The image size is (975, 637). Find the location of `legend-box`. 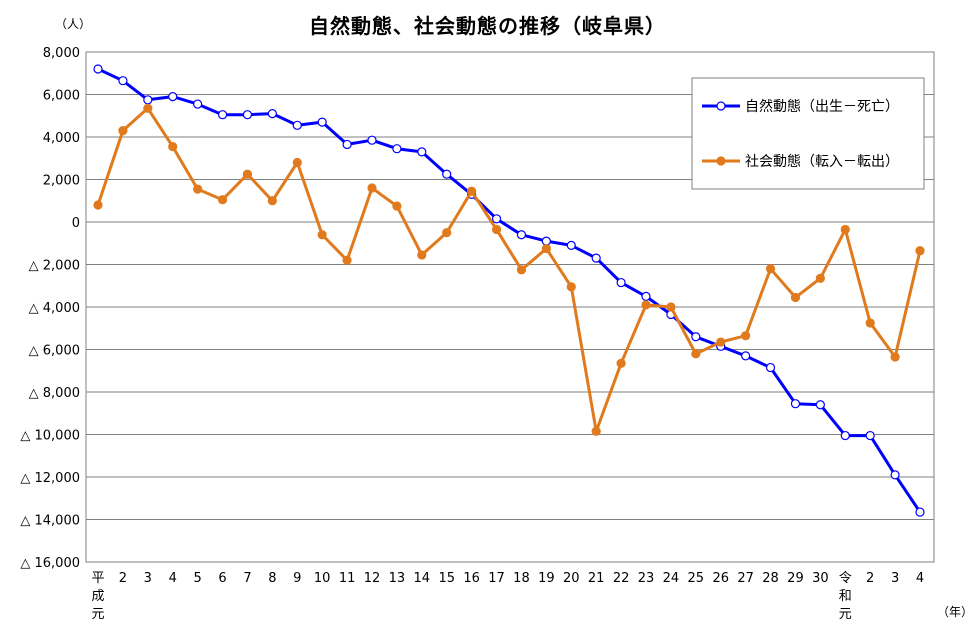

legend-box is located at coordinates (808, 133).